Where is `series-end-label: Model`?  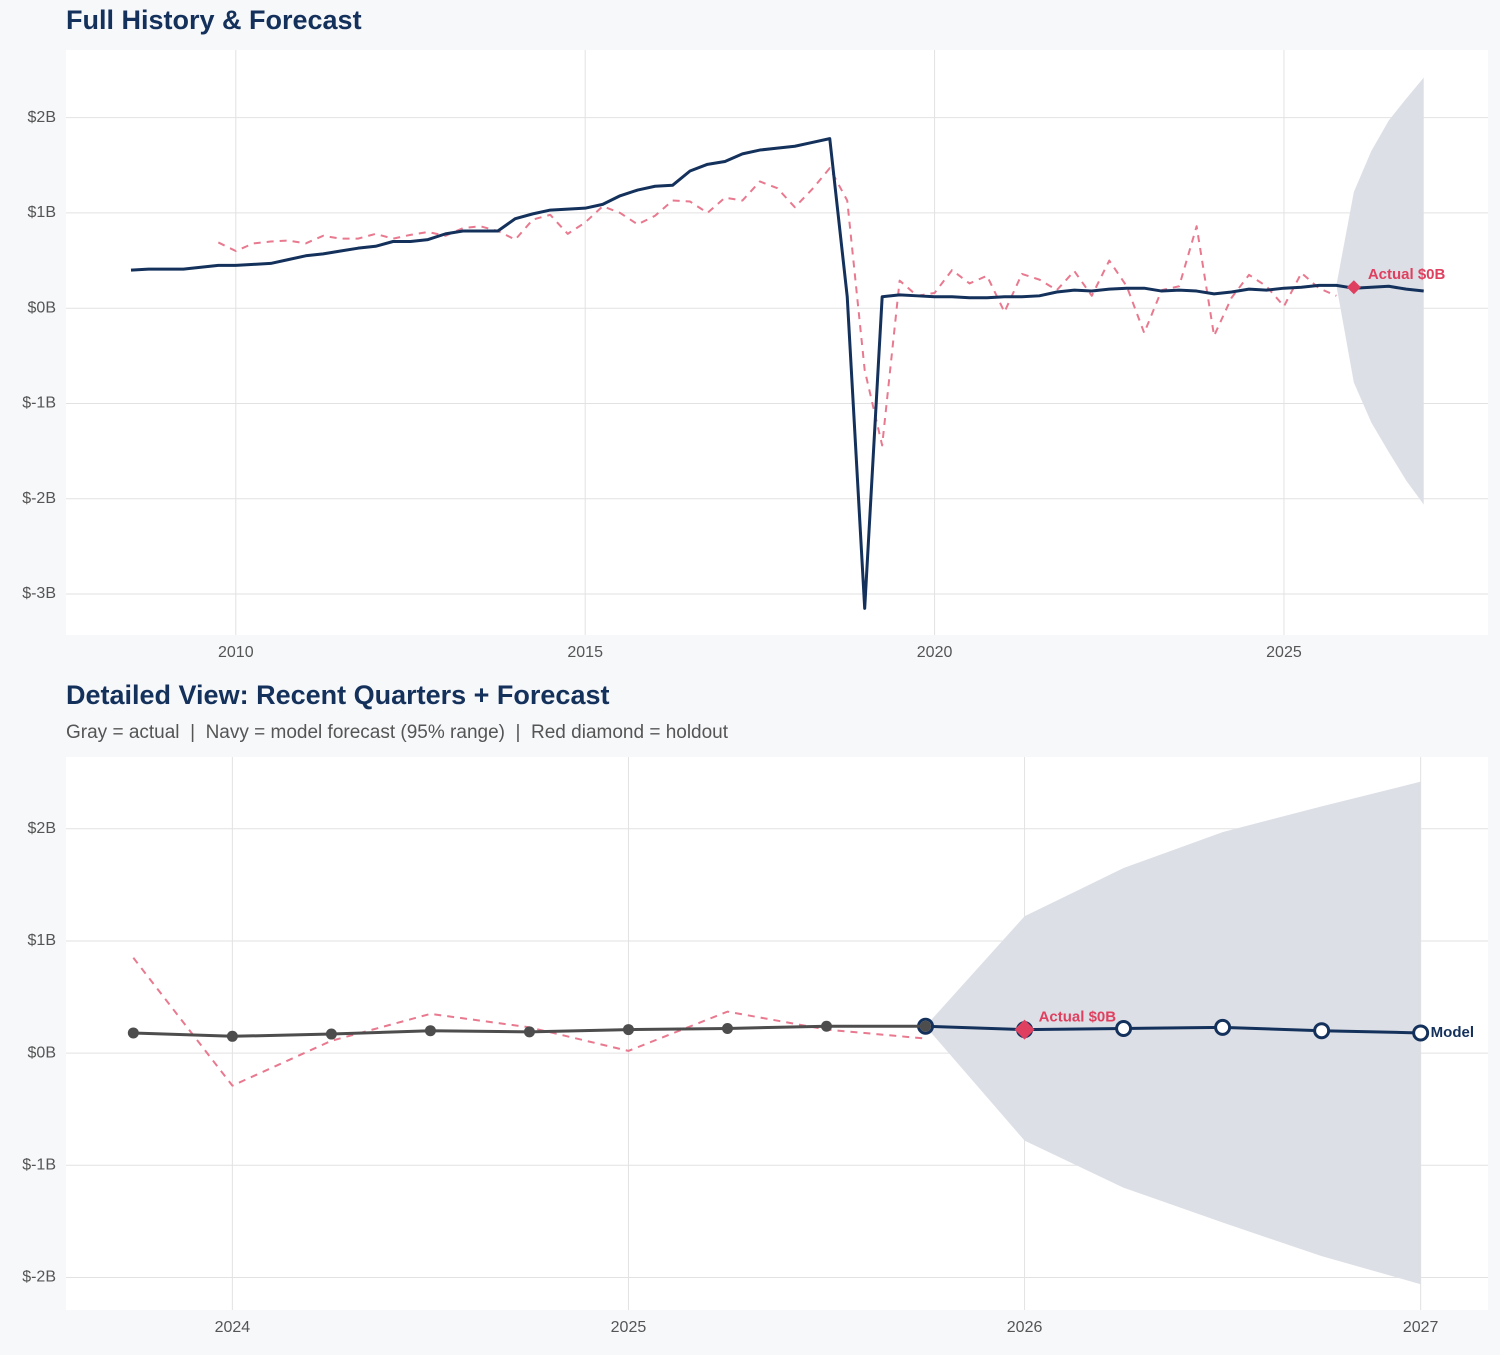
series-end-label: Model is located at coordinates (1452, 1032).